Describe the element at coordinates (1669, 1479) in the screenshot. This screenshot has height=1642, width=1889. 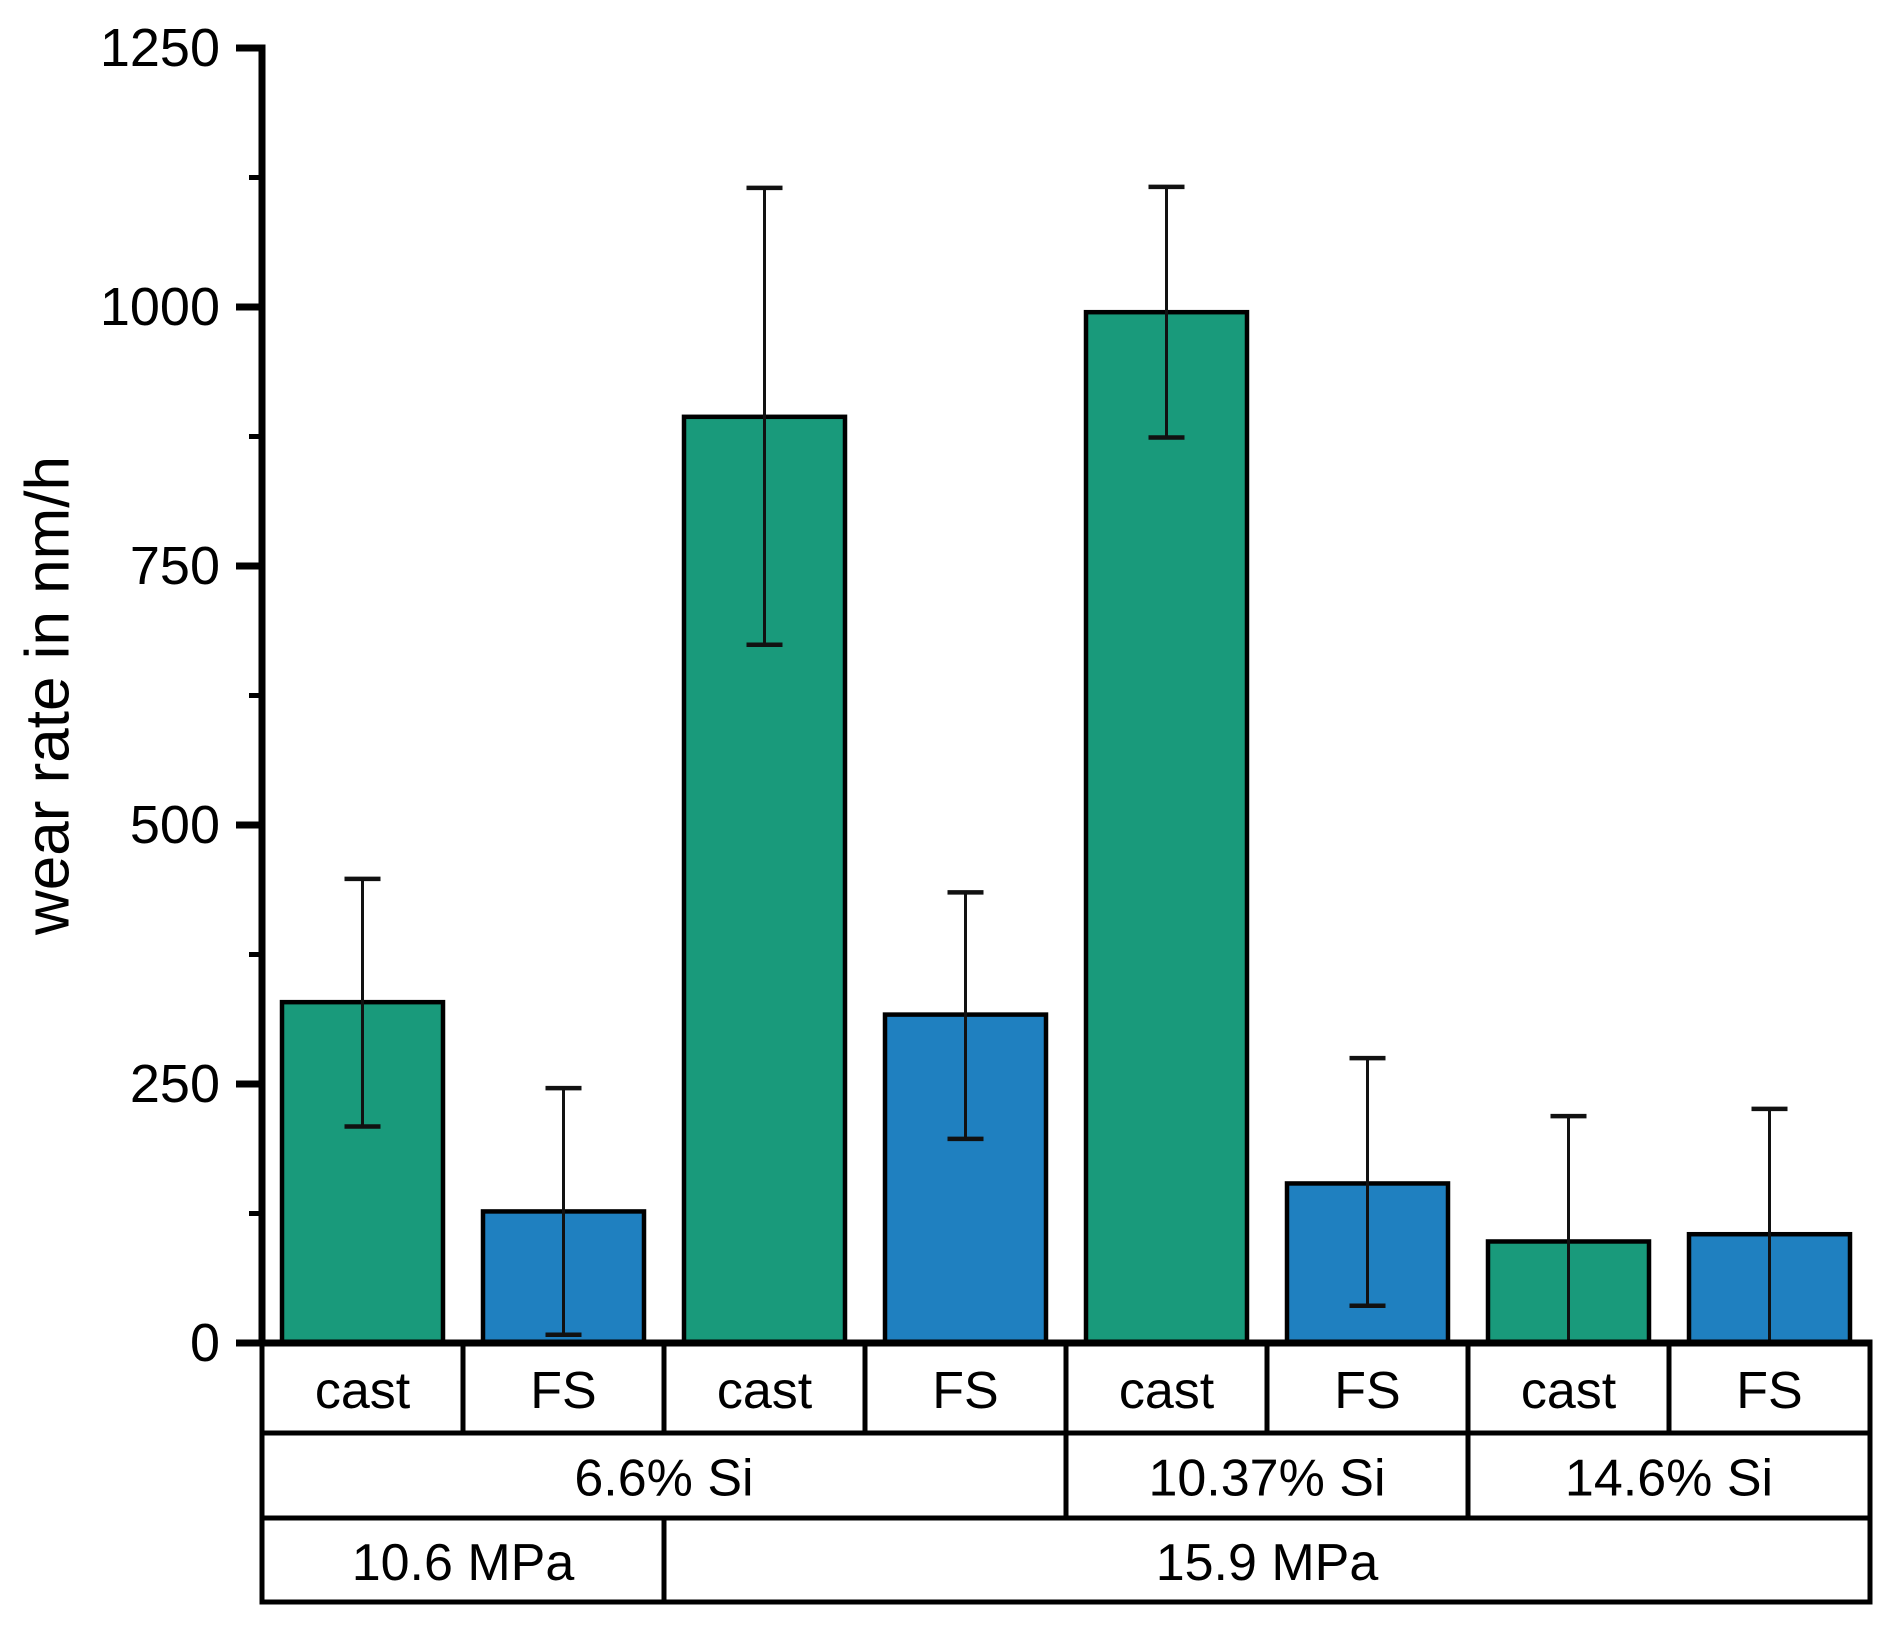
I see `silicon-cell-label: 14.6% Si` at that location.